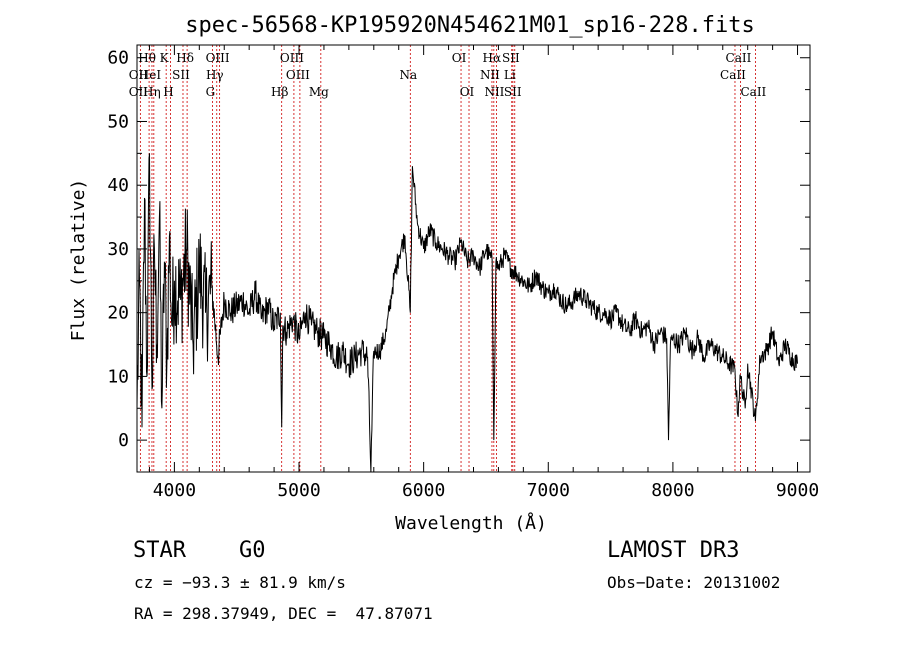  I want to click on line-label: Hα, so click(492, 58).